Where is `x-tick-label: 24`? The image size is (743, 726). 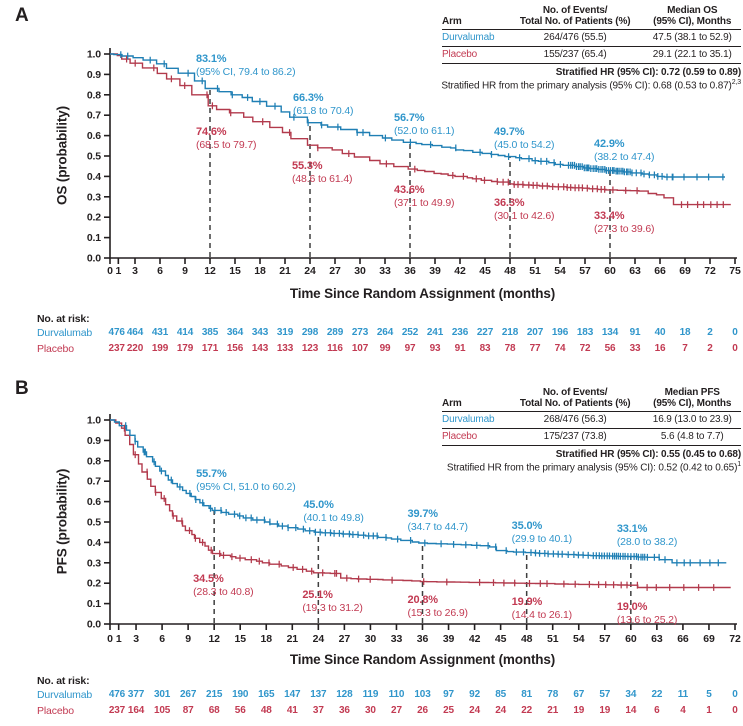 x-tick-label: 24 is located at coordinates (310, 271).